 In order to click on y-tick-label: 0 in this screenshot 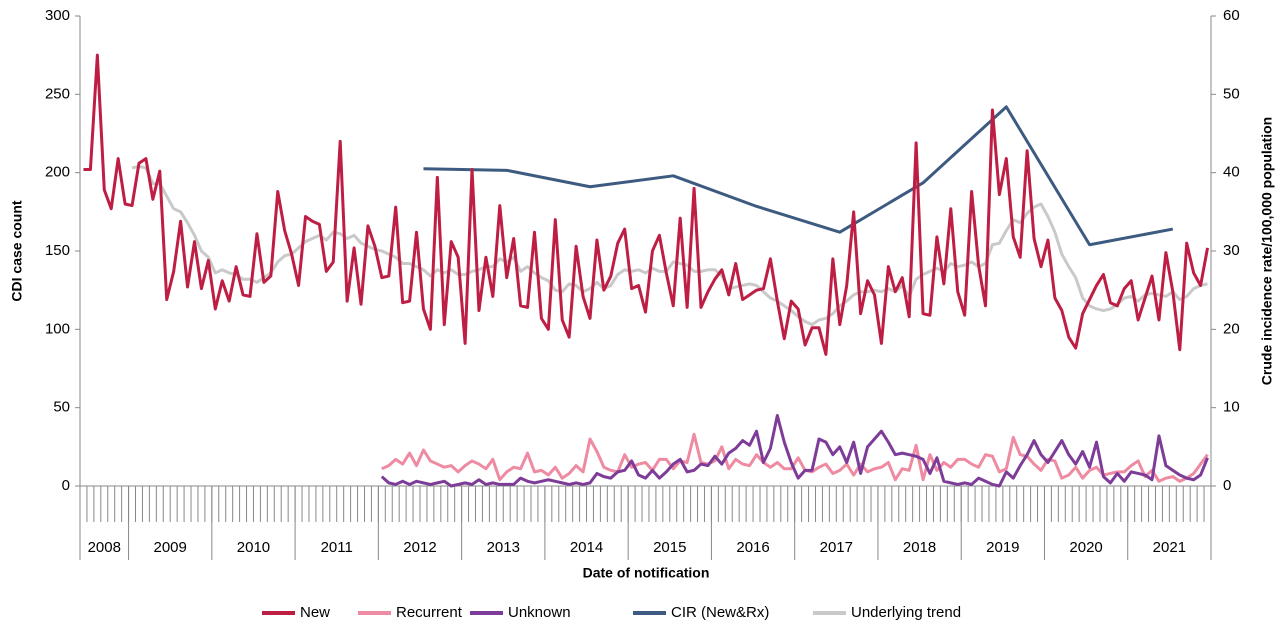, I will do `click(66, 485)`.